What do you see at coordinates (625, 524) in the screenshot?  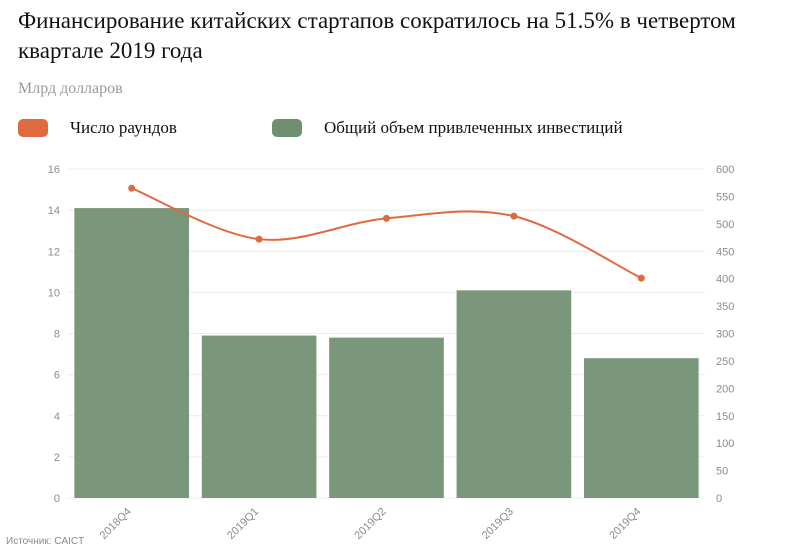 I see `x-tick-label: 2019Q4` at bounding box center [625, 524].